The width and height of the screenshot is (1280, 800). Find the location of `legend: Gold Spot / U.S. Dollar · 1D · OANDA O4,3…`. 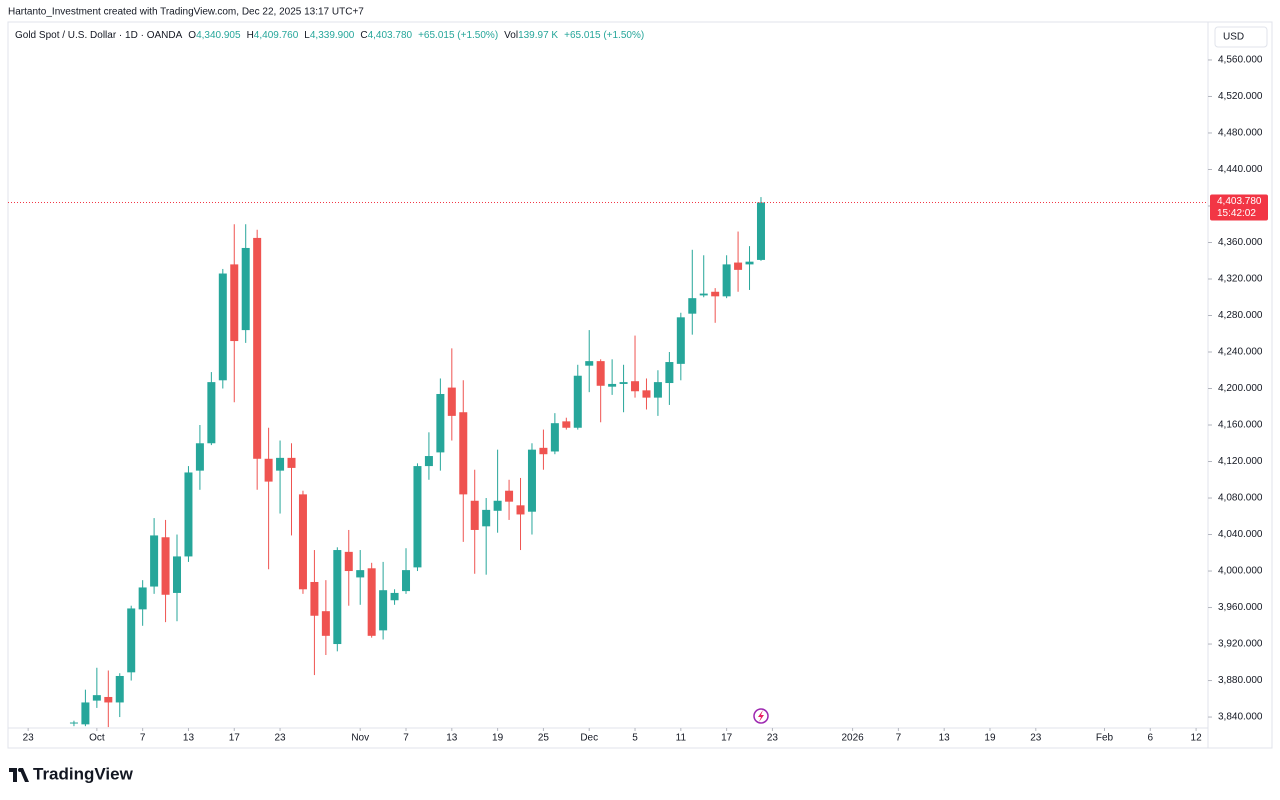

legend: Gold Spot / U.S. Dollar · 1D · OANDA O4,3… is located at coordinates (329, 35).